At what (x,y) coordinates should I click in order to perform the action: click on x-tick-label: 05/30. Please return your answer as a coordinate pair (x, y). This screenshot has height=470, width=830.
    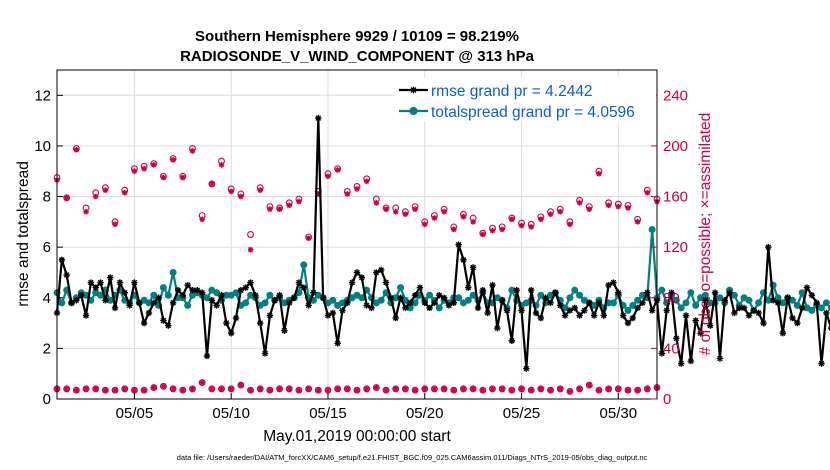
    Looking at the image, I should click on (619, 413).